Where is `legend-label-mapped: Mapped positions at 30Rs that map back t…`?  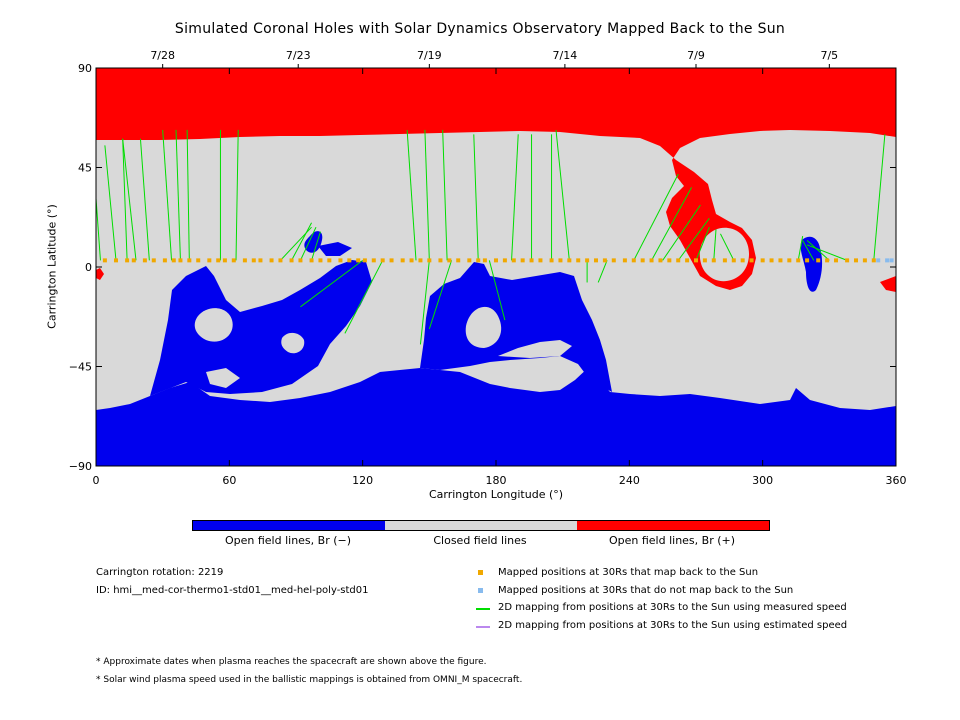
legend-label-mapped: Mapped positions at 30Rs that map back t… is located at coordinates (628, 572).